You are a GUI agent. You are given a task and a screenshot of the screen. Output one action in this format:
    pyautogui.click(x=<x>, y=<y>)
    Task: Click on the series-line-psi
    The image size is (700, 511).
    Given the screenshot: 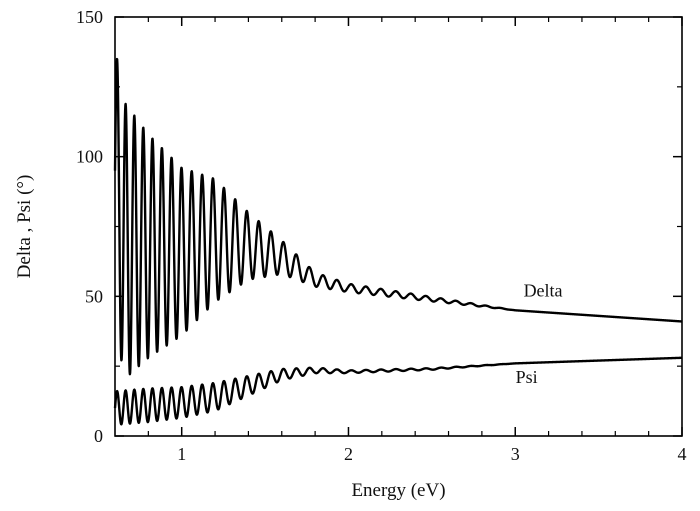 What is the action you would take?
    pyautogui.click(x=398, y=391)
    